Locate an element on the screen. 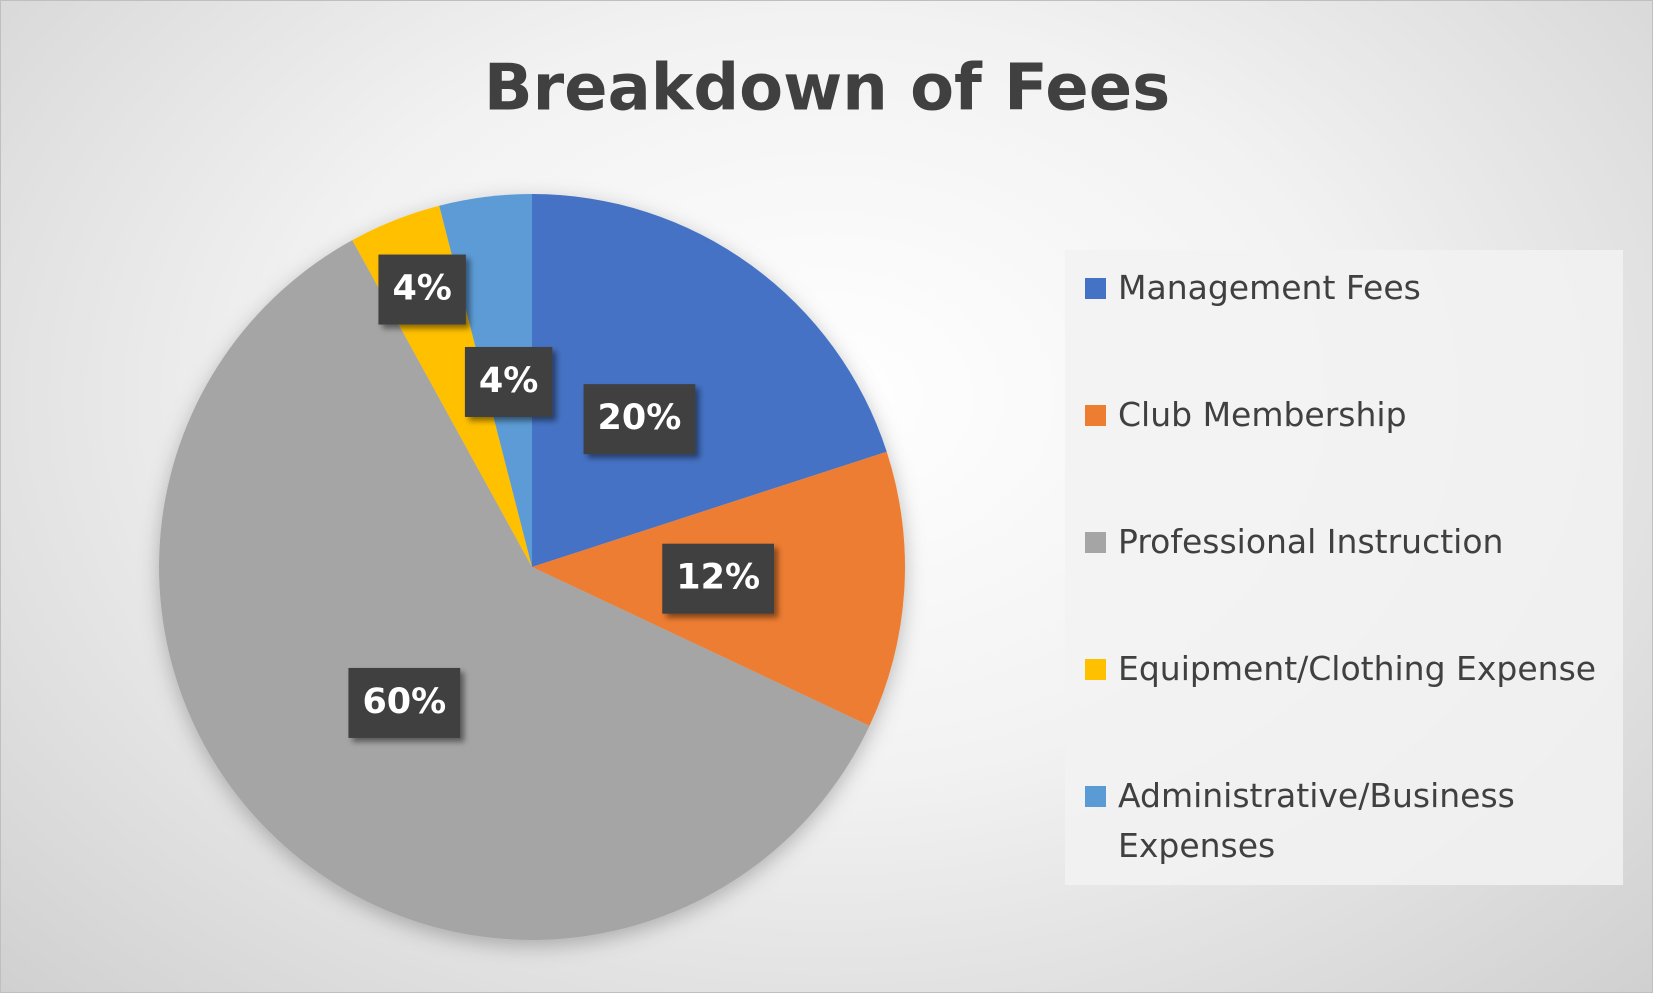  legend-item: Management Fees is located at coordinates (1345, 288).